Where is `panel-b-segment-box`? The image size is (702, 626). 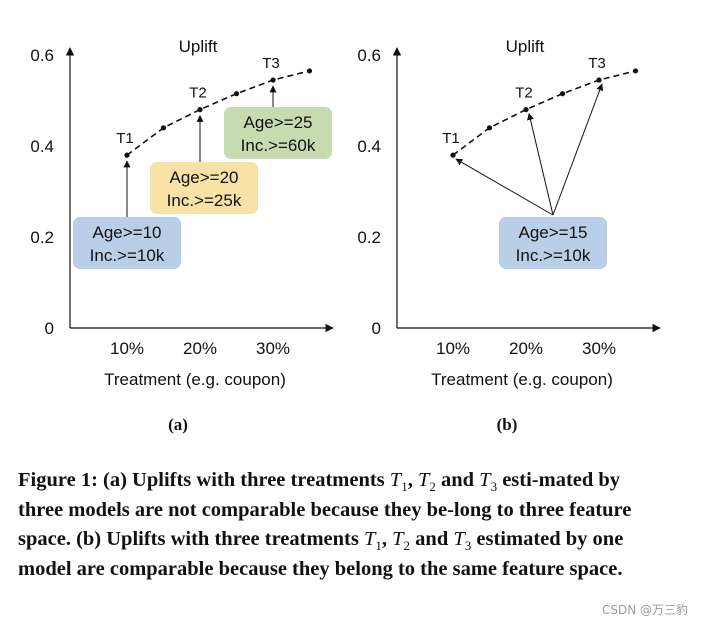 panel-b-segment-box is located at coordinates (553, 243).